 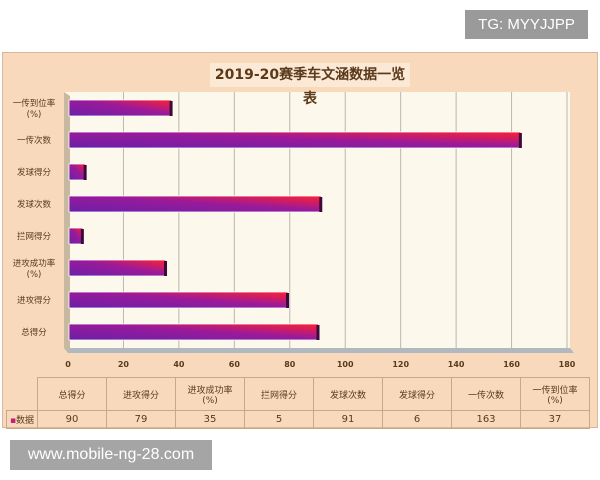 What do you see at coordinates (348, 394) in the screenshot?
I see `table-header-cell: 发球次数` at bounding box center [348, 394].